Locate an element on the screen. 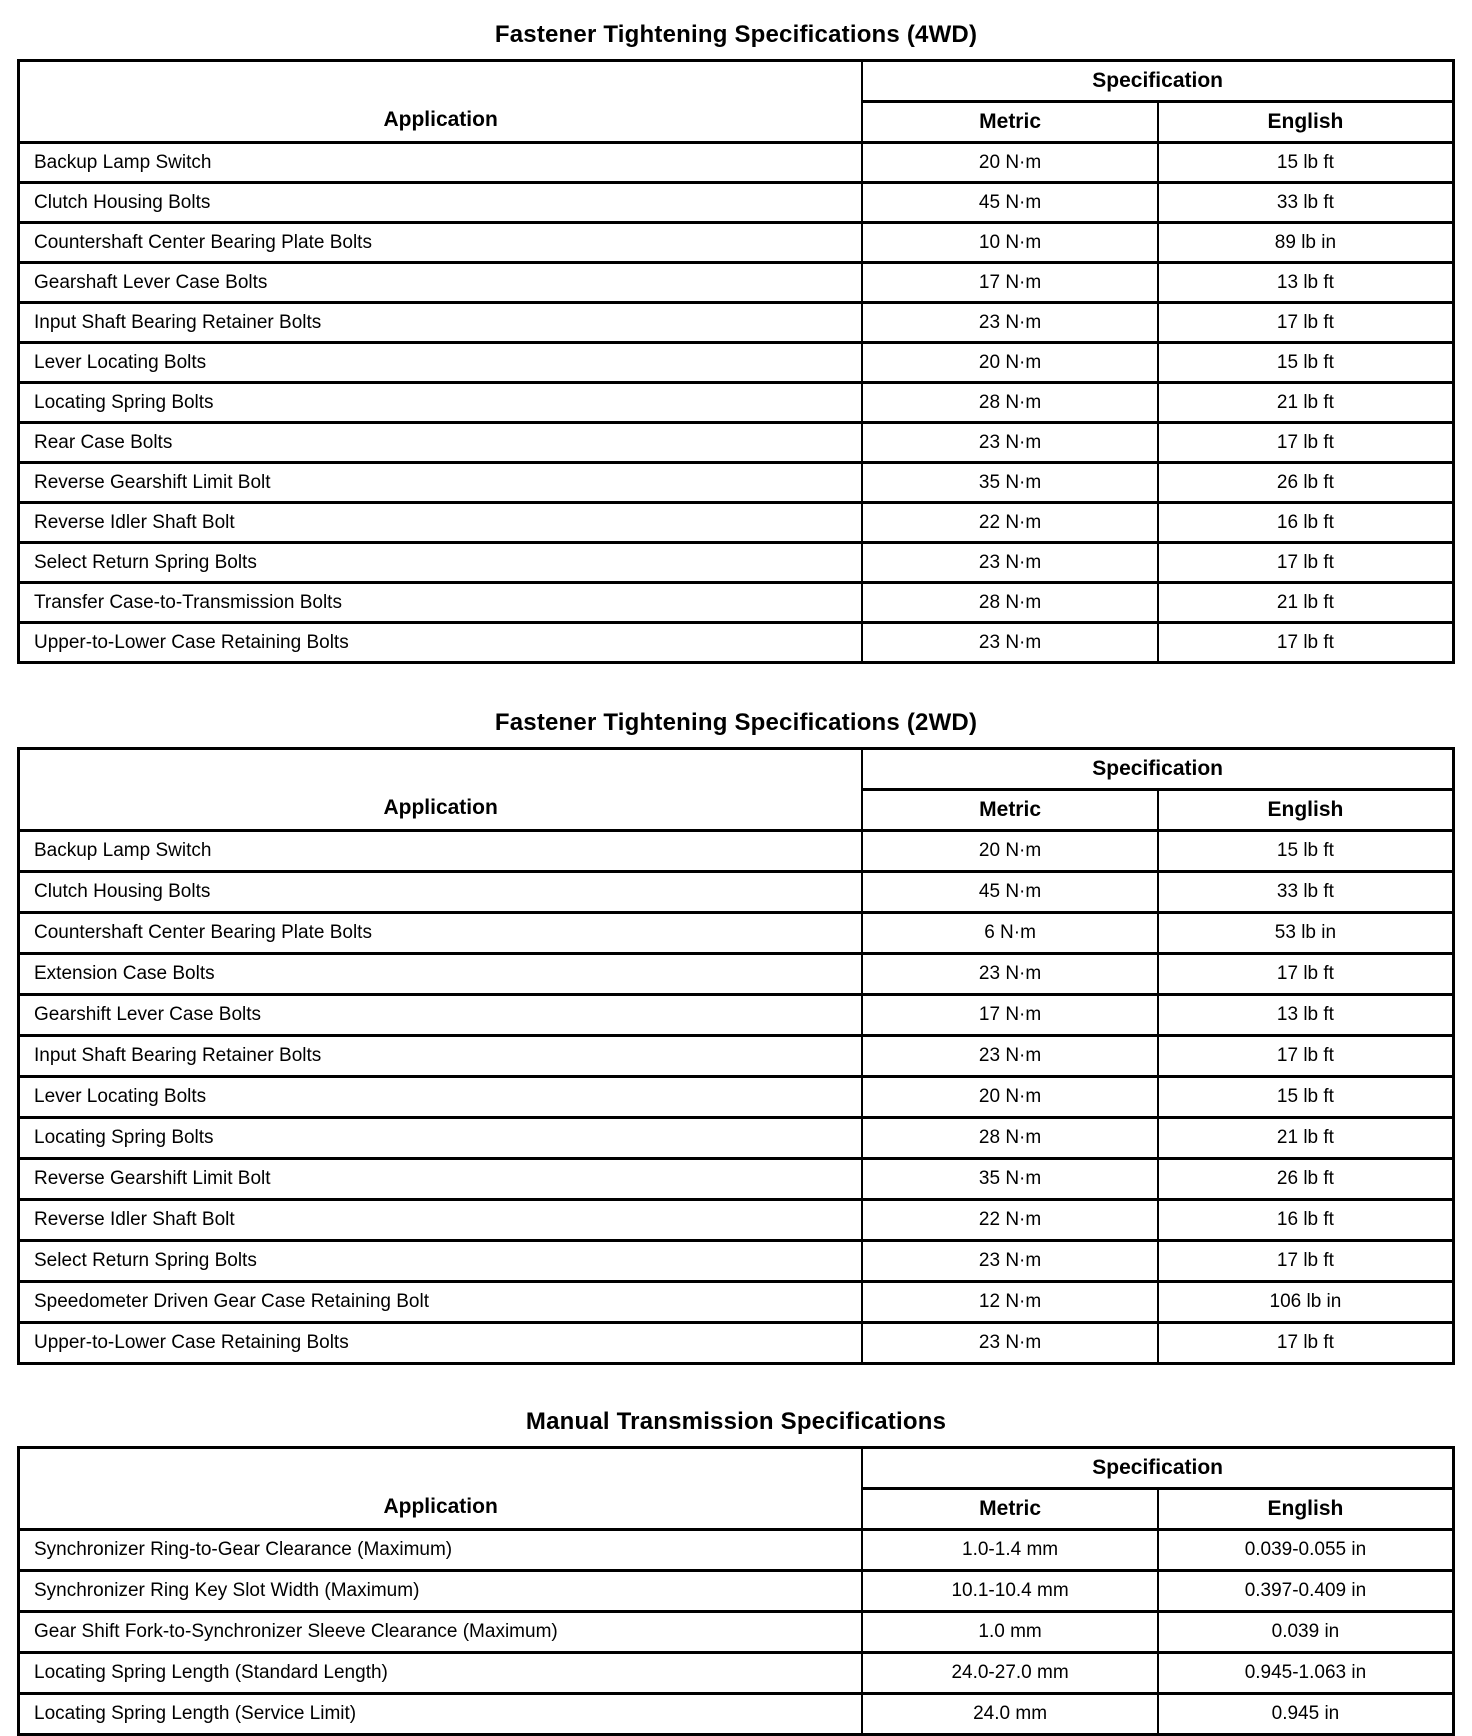  table-row: Gearshaft Lever Case Bolts 17 N·m 13 lb ft is located at coordinates (736, 282).